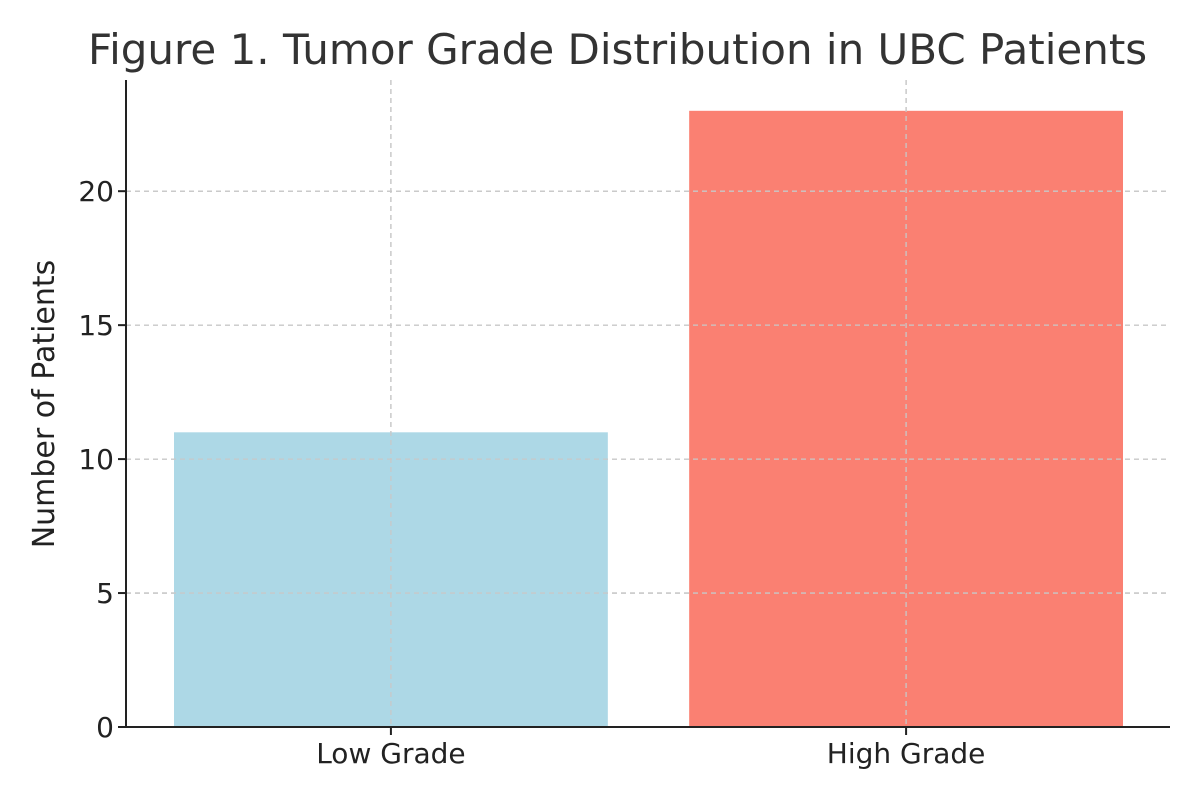  Describe the element at coordinates (96, 459) in the screenshot. I see `y-tick-label: 10` at that location.